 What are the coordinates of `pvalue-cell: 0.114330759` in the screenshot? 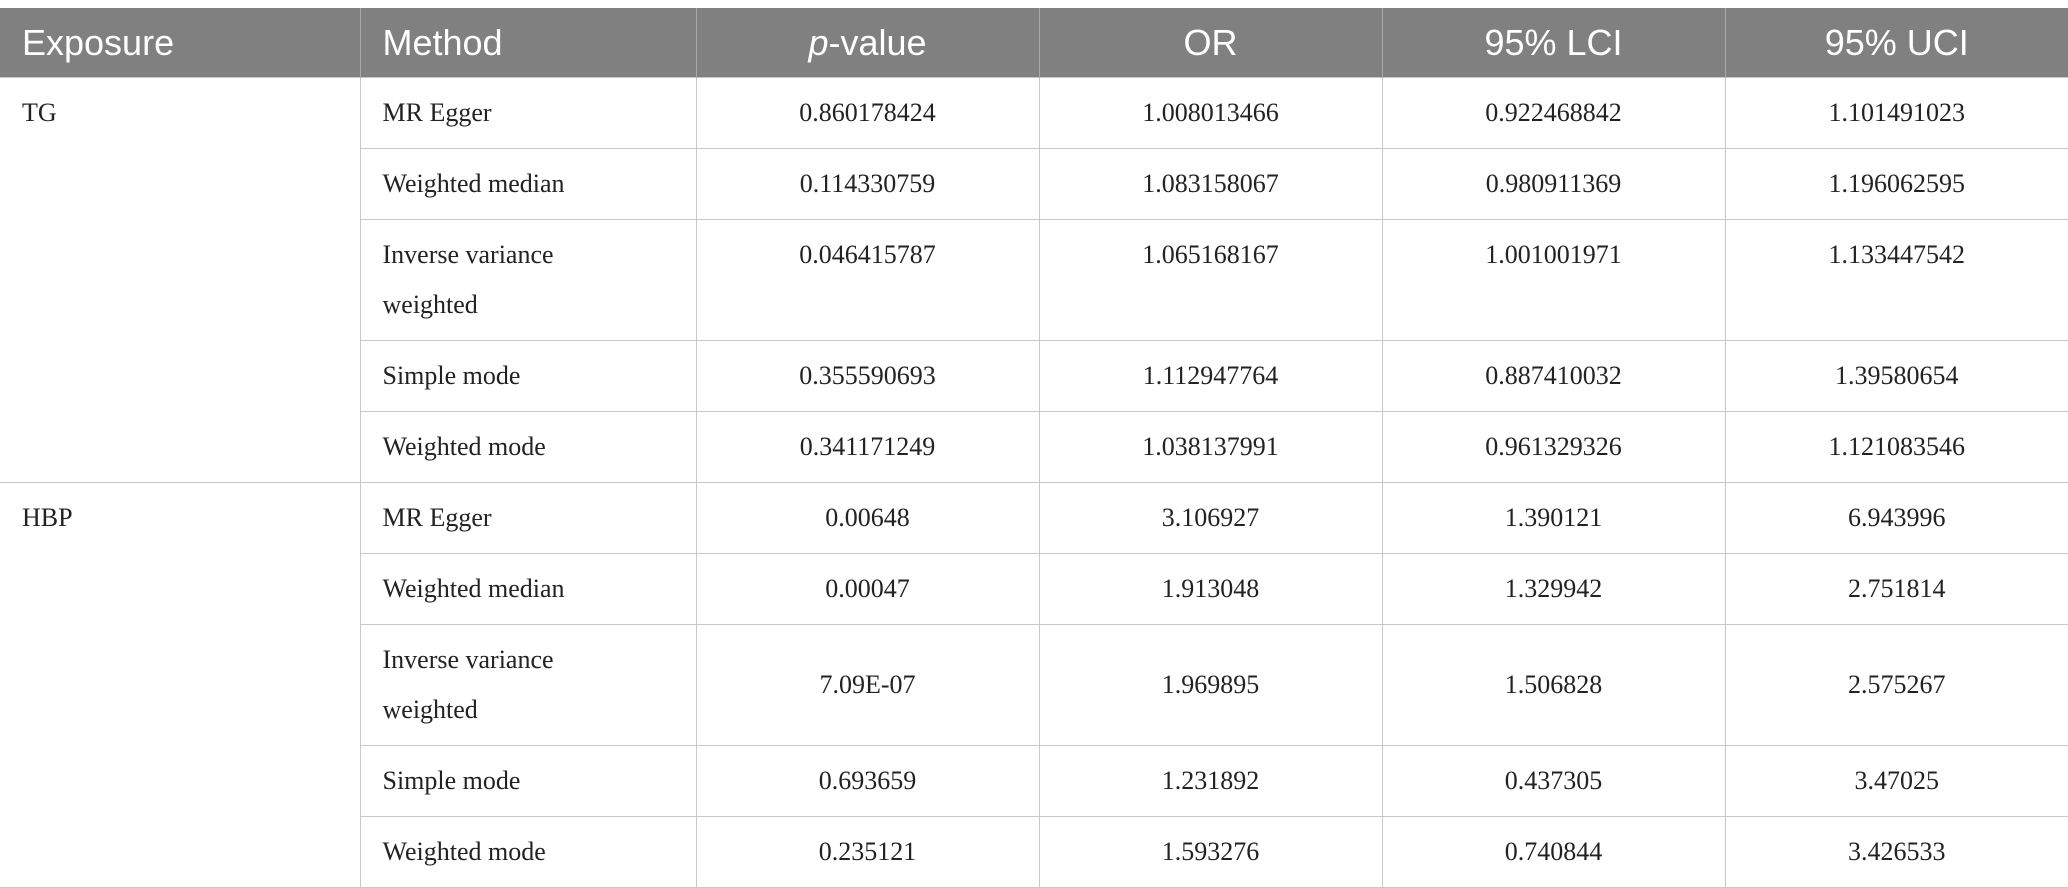 It's located at (867, 184).